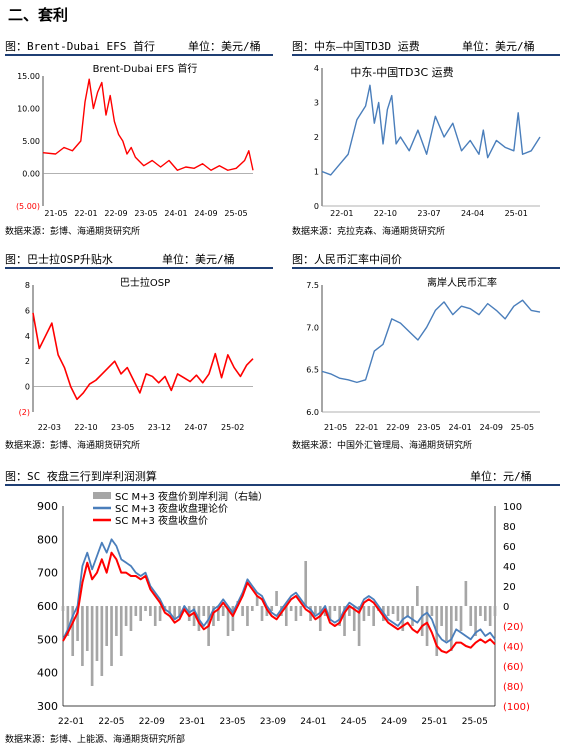  I want to click on panel3-caption: 图：巴士拉OSP升贴水, so click(59, 259).